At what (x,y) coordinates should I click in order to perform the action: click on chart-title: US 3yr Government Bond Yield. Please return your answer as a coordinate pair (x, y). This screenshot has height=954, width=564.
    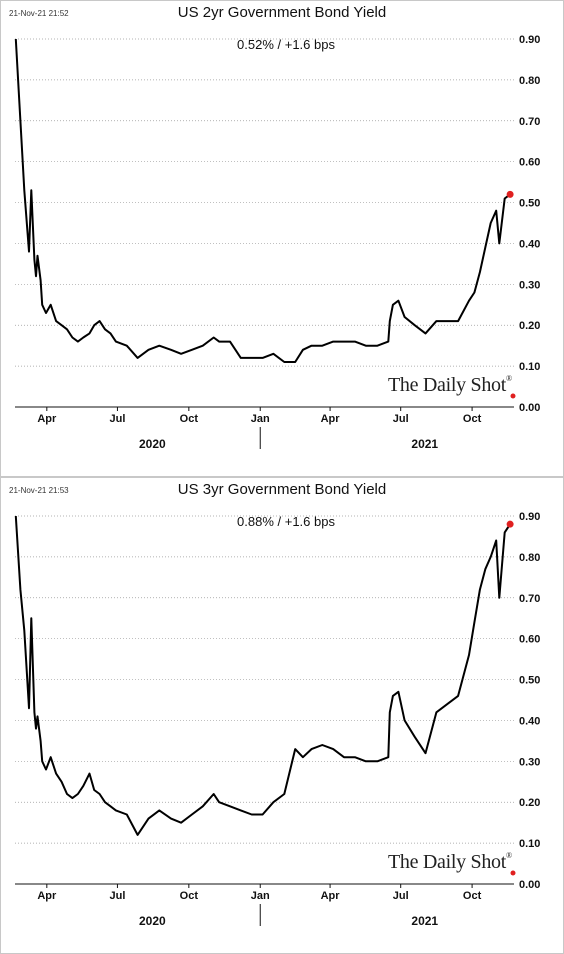
    Looking at the image, I should click on (282, 489).